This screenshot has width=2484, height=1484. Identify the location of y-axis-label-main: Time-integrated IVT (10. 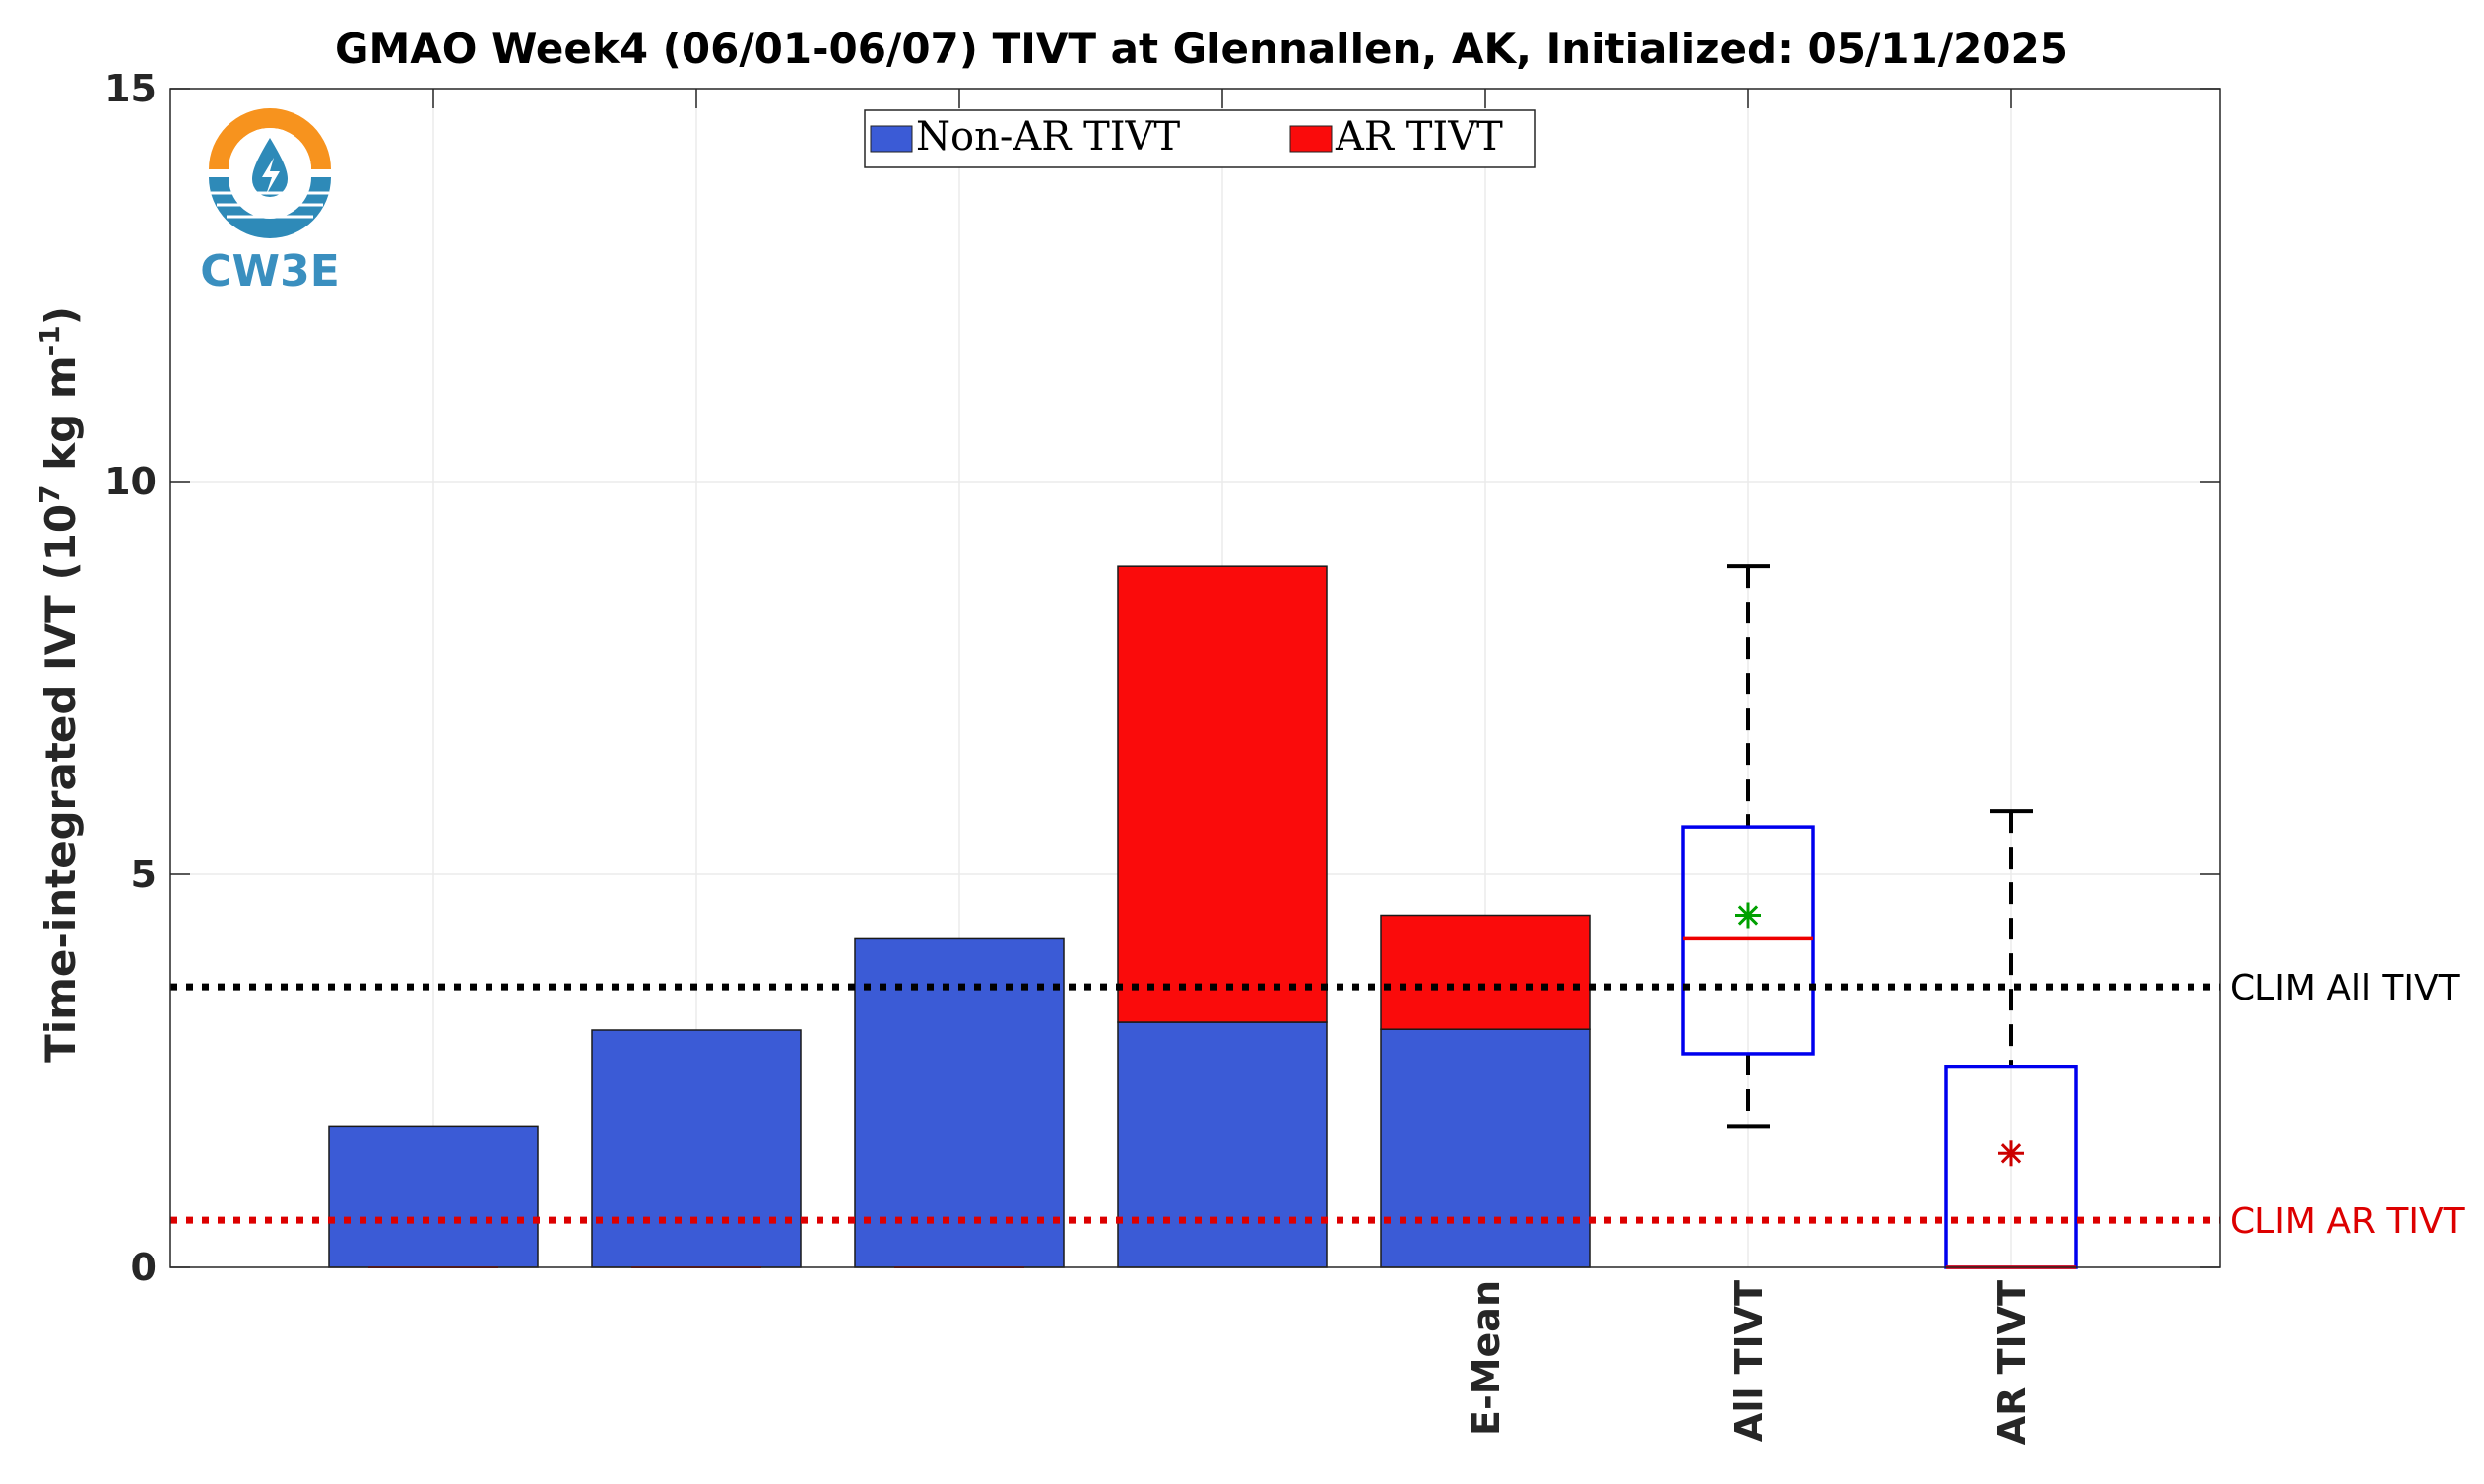
(61, 783).